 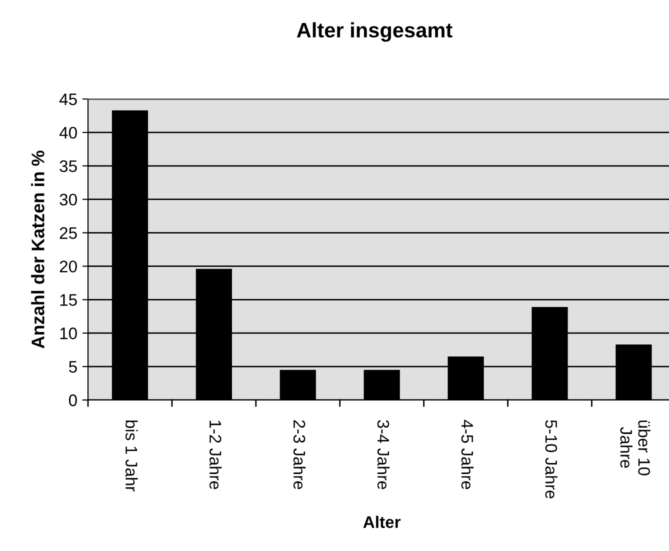 What do you see at coordinates (467, 455) in the screenshot?
I see `x-tick-label: 4-5 Jahre` at bounding box center [467, 455].